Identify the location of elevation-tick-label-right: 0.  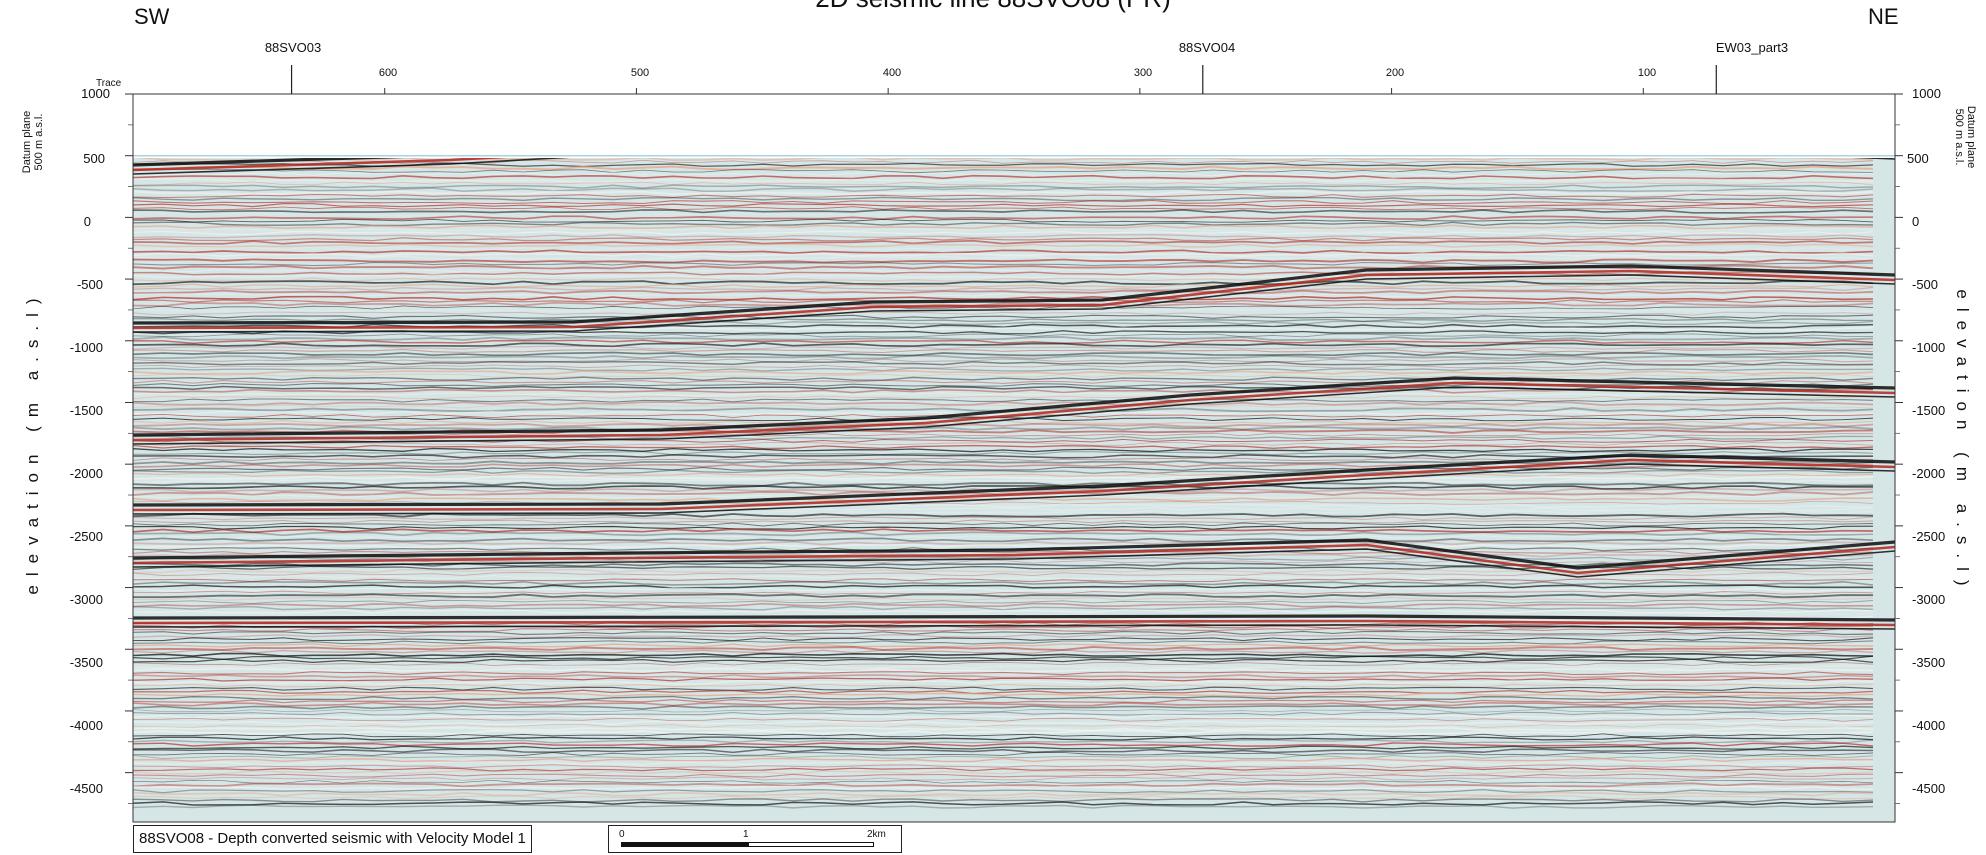
(1916, 221).